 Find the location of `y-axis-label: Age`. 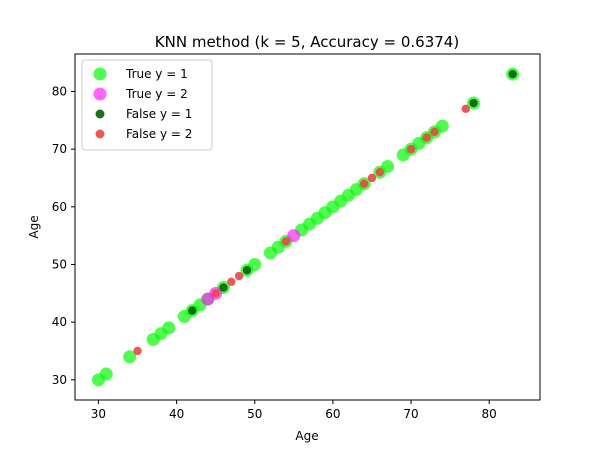

y-axis-label: Age is located at coordinates (34, 226).